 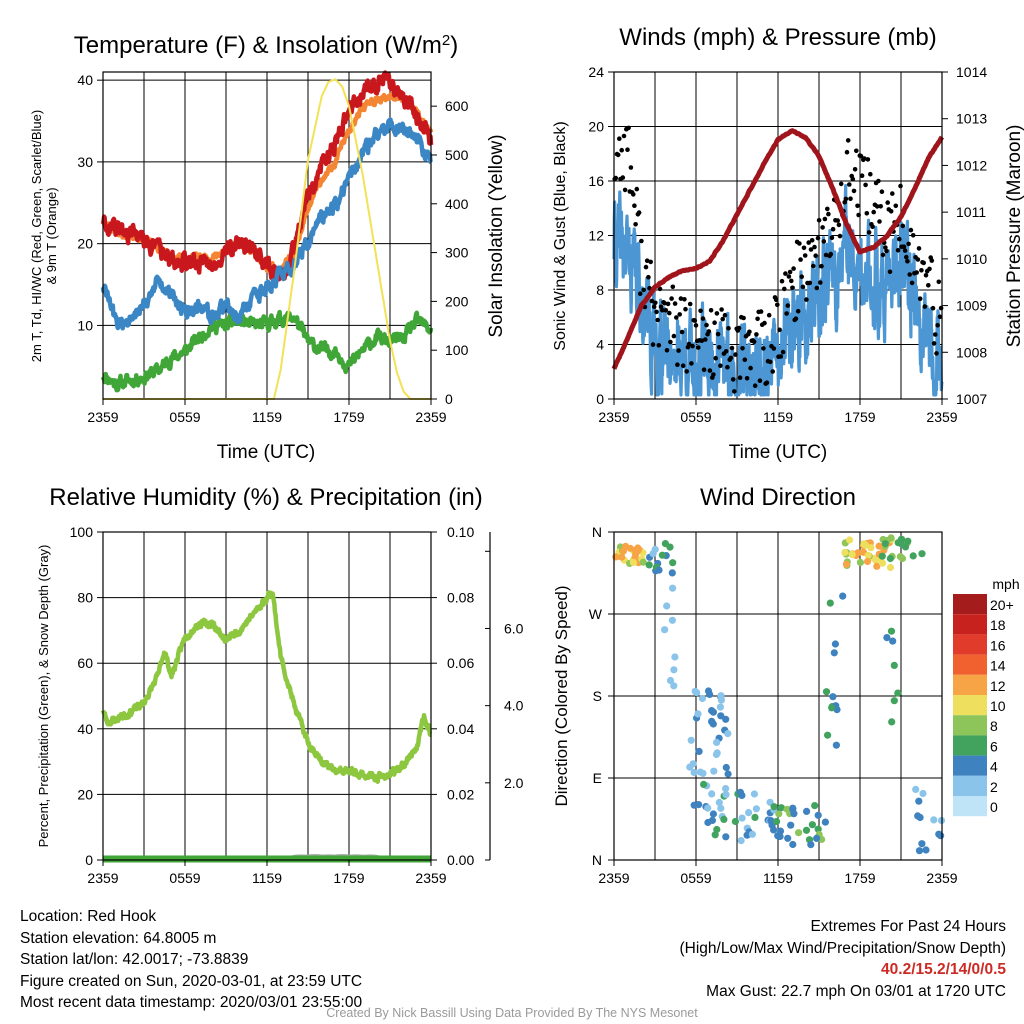 What do you see at coordinates (597, 860) in the screenshot?
I see `wind-direction-ytick-label: N` at bounding box center [597, 860].